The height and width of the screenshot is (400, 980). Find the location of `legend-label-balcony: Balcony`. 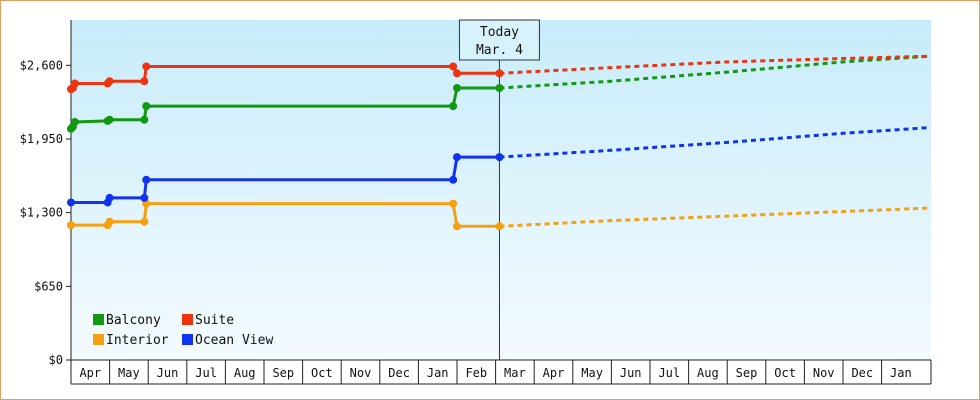

legend-label-balcony: Balcony is located at coordinates (133, 320).